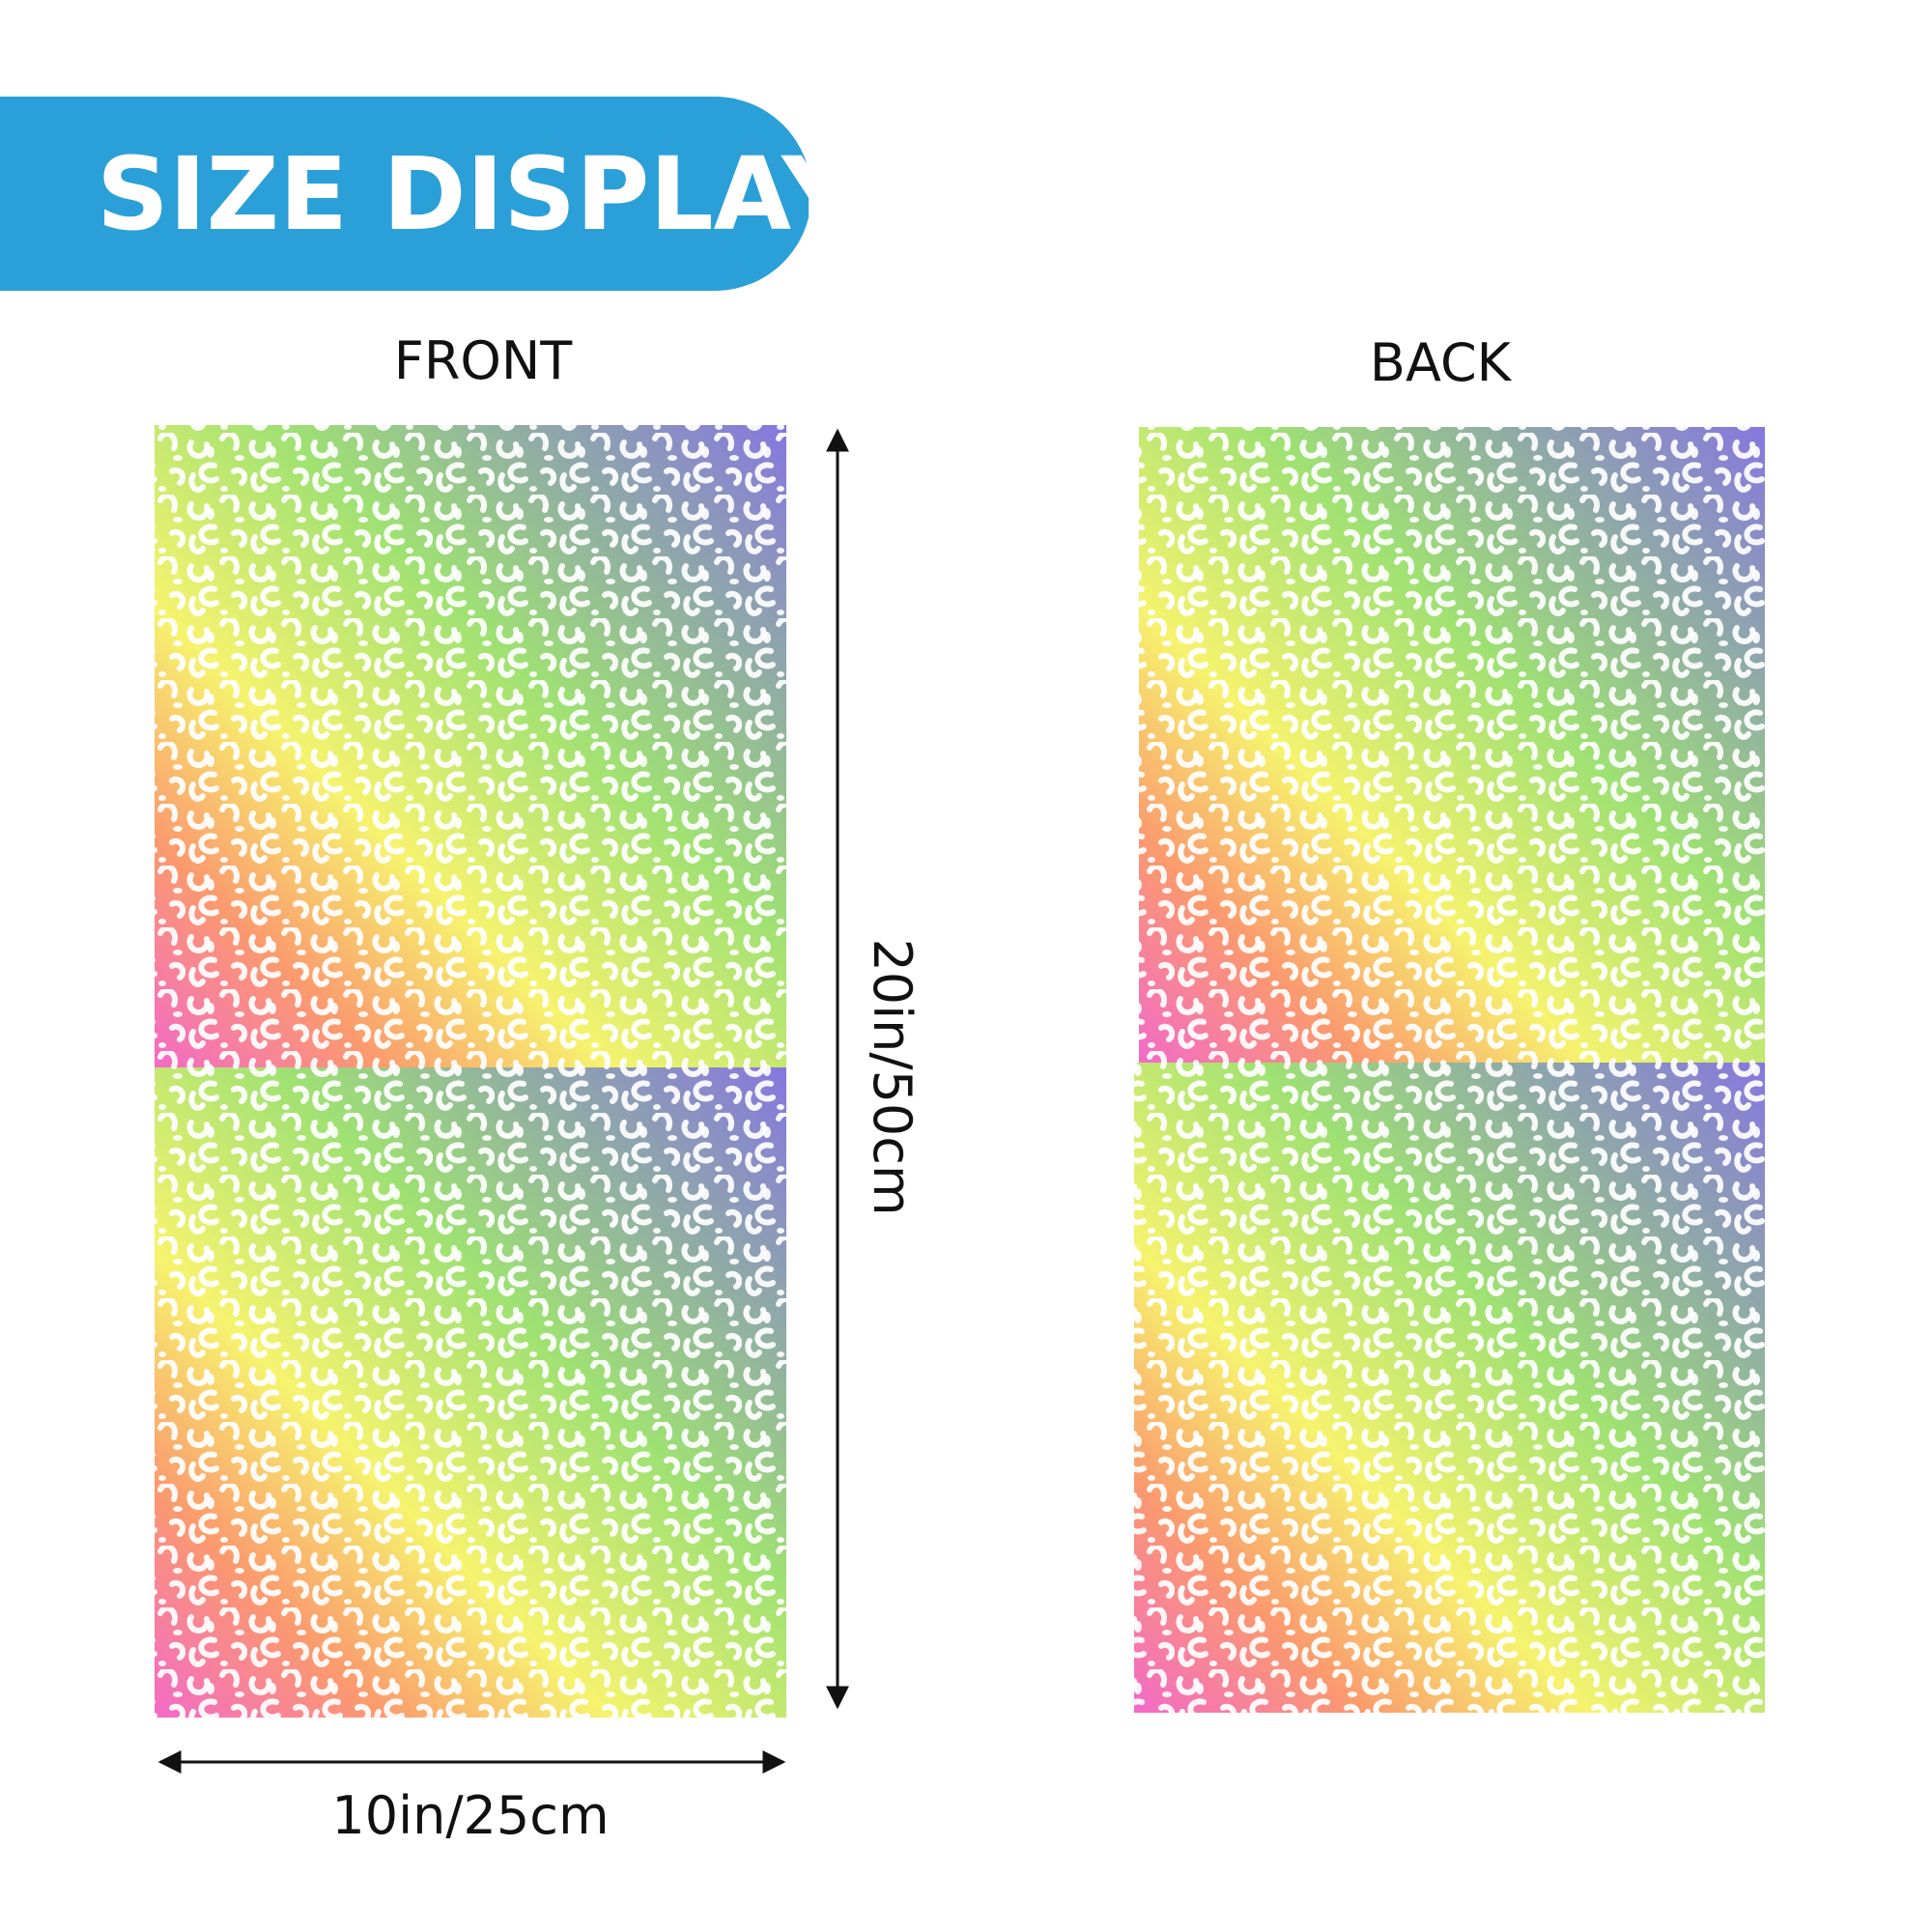 The image size is (1932, 1932). I want to click on banner, so click(406, 194).